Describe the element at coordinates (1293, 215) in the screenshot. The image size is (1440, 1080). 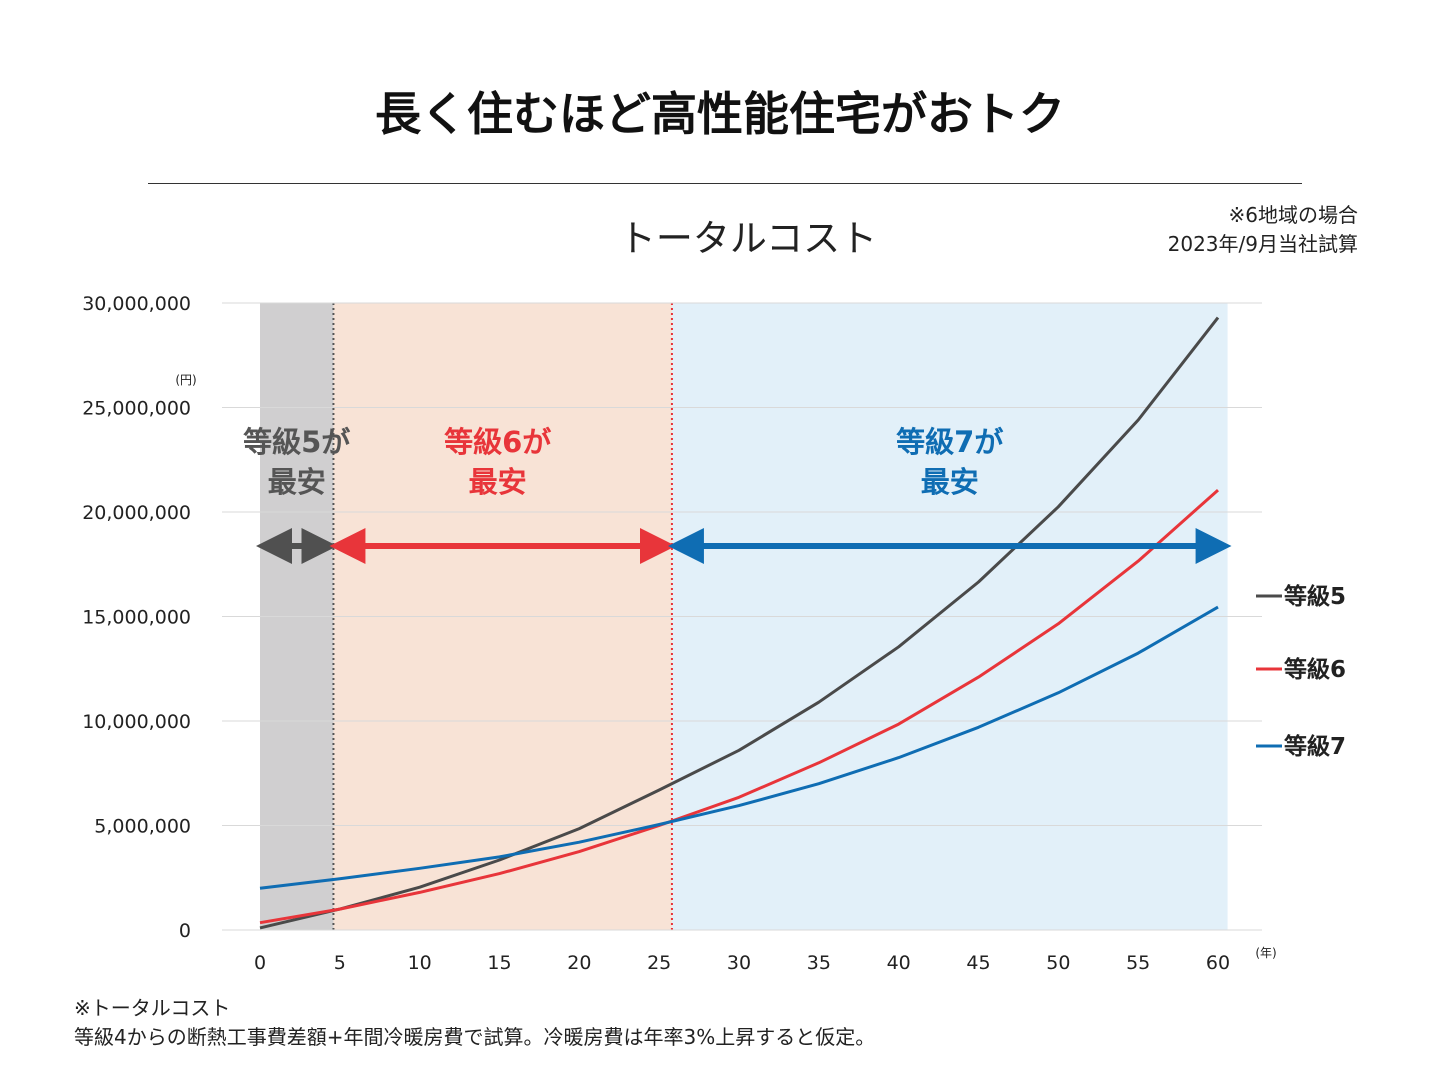
I see `note-region: ※6地域の場合` at that location.